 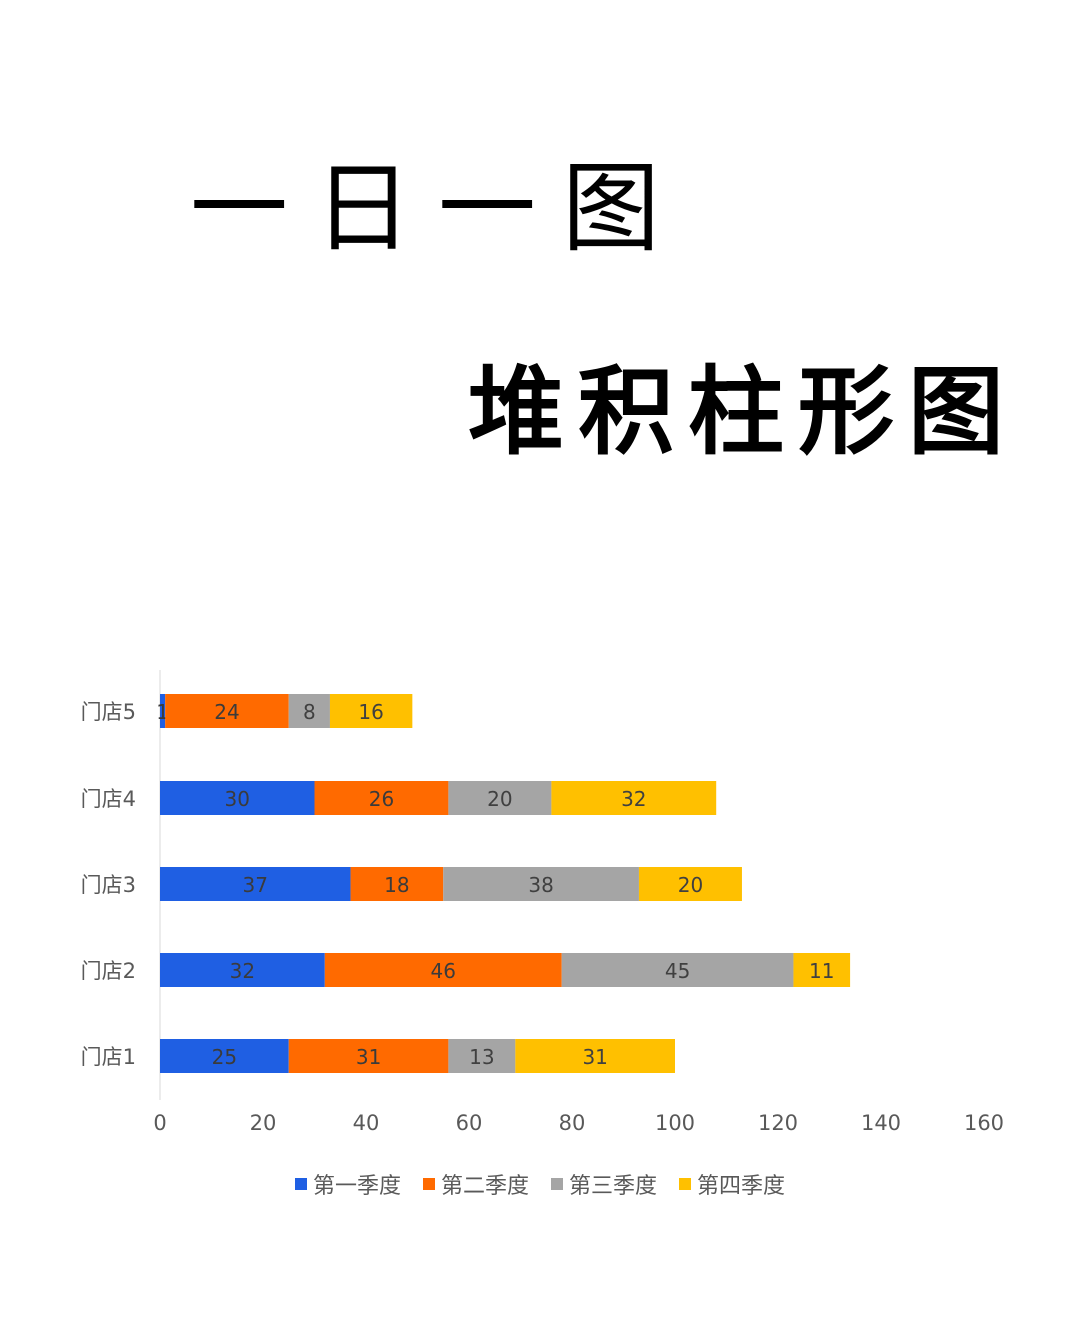 I want to click on legend-label: 第四季度, so click(x=741, y=1186).